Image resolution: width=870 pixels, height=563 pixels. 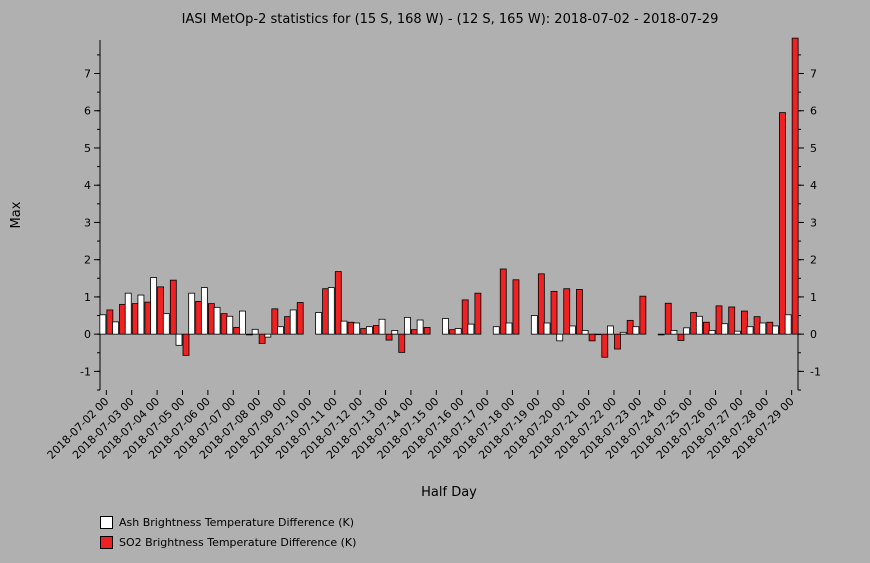 What do you see at coordinates (815, 371) in the screenshot?
I see `y-tick-label-right: -1` at bounding box center [815, 371].